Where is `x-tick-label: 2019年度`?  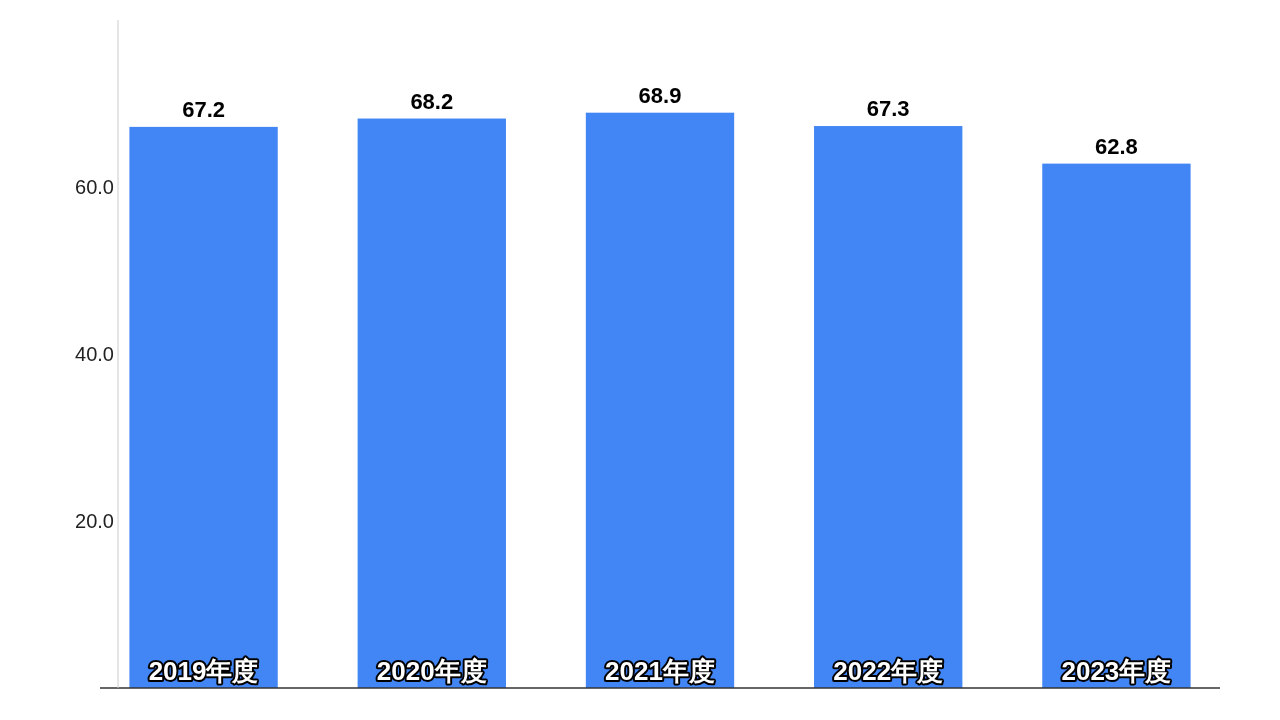
x-tick-label: 2019年度 is located at coordinates (203, 671).